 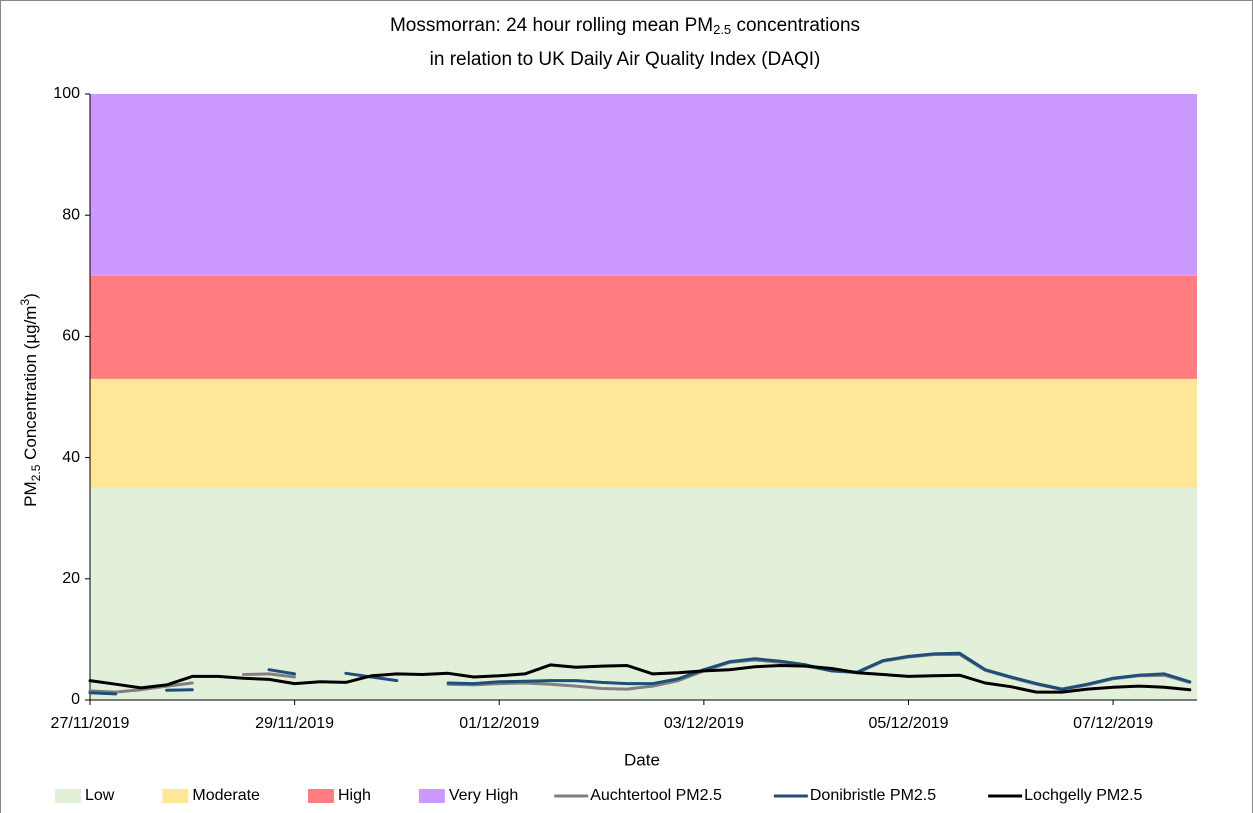 What do you see at coordinates (656, 795) in the screenshot?
I see `legend-label: Auchtertool PM2.5` at bounding box center [656, 795].